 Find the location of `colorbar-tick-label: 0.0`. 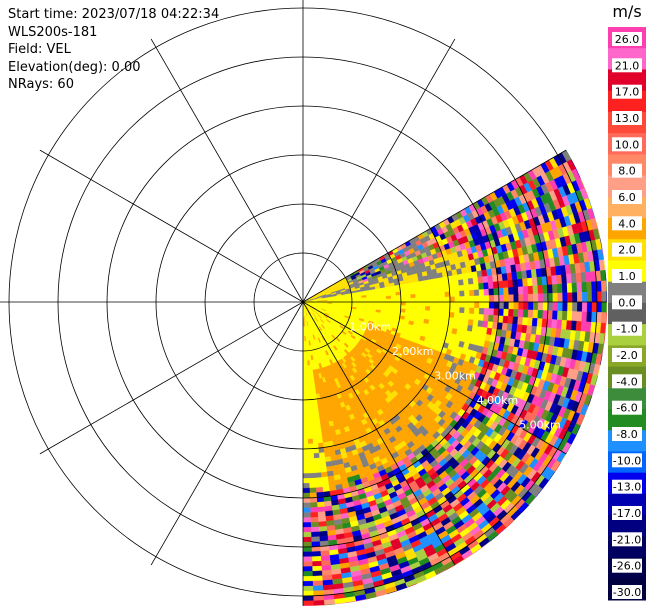

colorbar-tick-label: 0.0 is located at coordinates (627, 302).